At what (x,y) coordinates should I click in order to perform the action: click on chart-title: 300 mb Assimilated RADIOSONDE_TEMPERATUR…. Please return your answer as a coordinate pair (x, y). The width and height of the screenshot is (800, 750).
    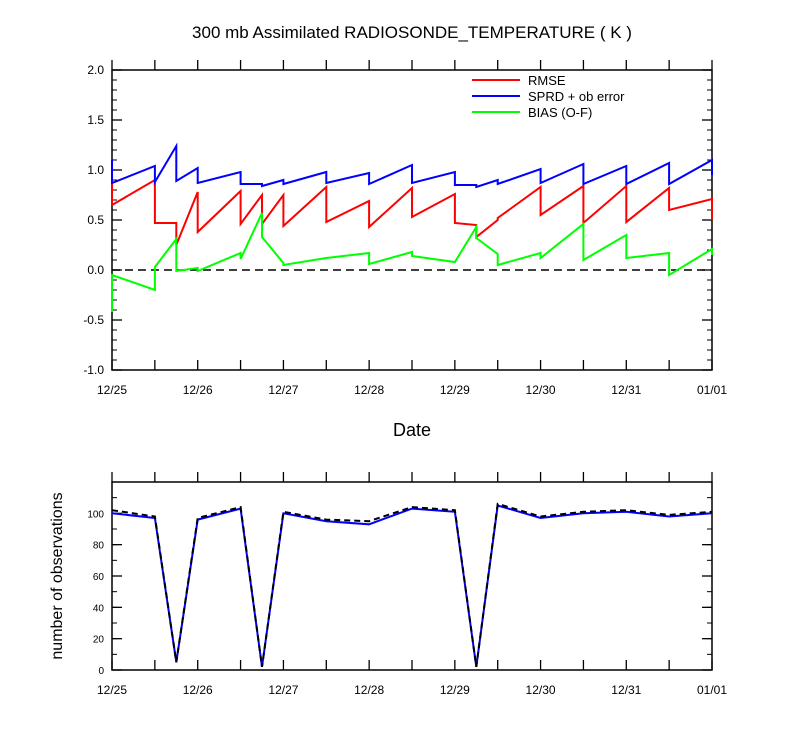
    Looking at the image, I should click on (412, 32).